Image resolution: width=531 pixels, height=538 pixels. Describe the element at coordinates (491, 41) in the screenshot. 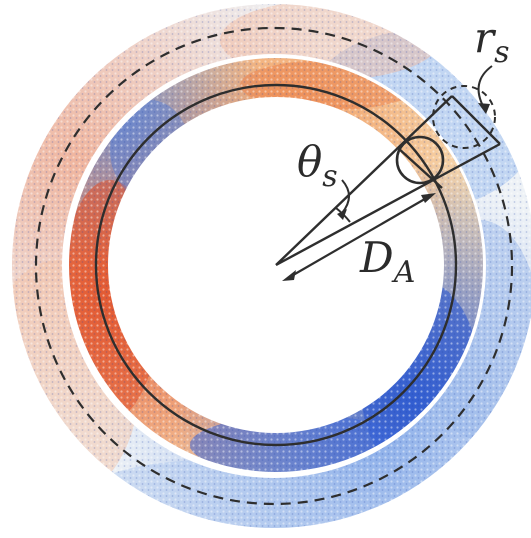

I see `radius-rs-label: rs` at that location.